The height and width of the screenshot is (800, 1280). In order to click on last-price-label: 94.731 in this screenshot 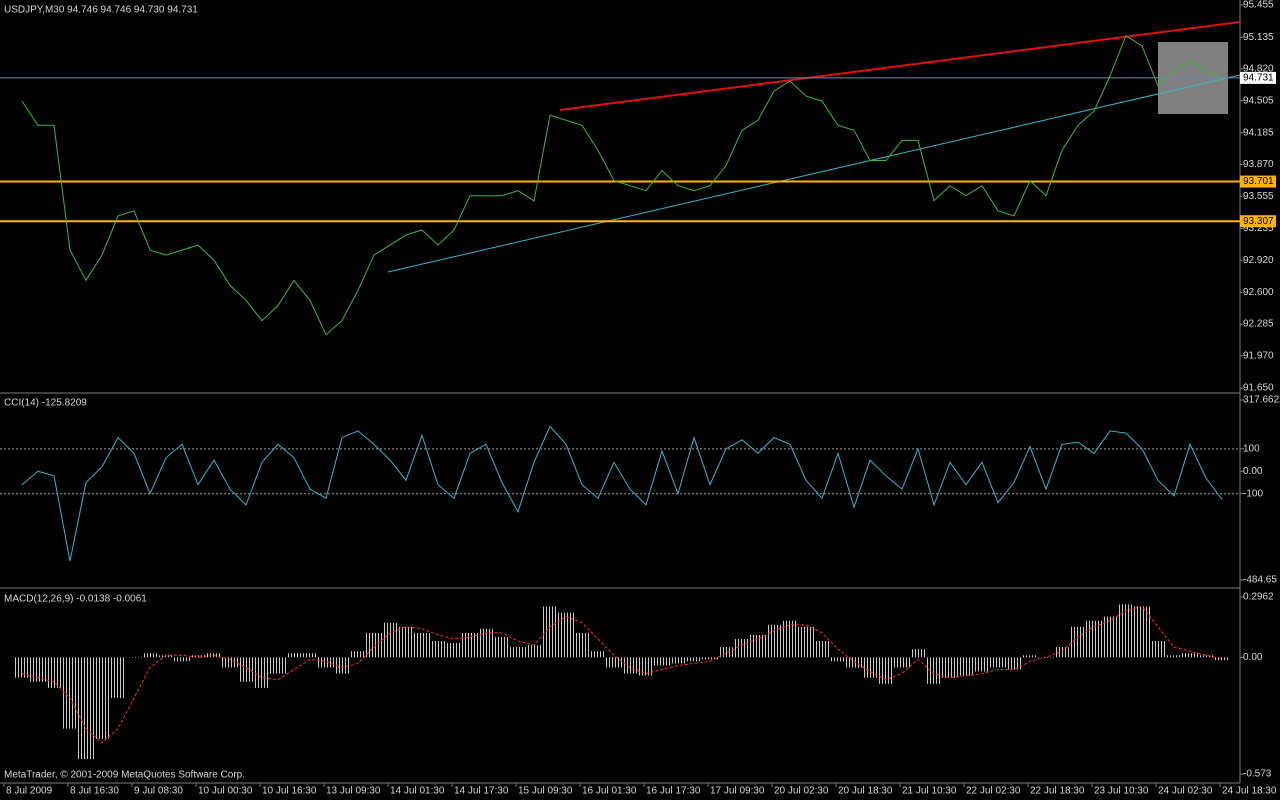, I will do `click(1258, 78)`.